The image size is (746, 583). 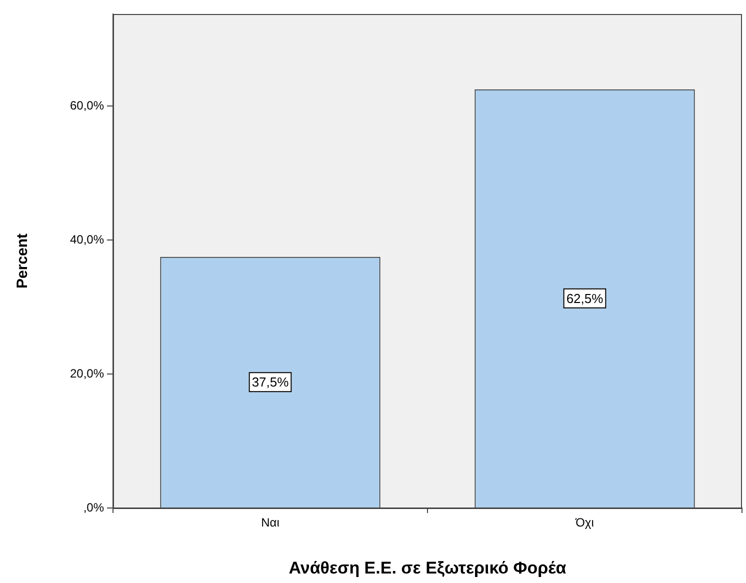 What do you see at coordinates (427, 568) in the screenshot?
I see `x-axis-title: Ανάθεση Ε.Ε. σε Εξωτερικό Φορέα` at bounding box center [427, 568].